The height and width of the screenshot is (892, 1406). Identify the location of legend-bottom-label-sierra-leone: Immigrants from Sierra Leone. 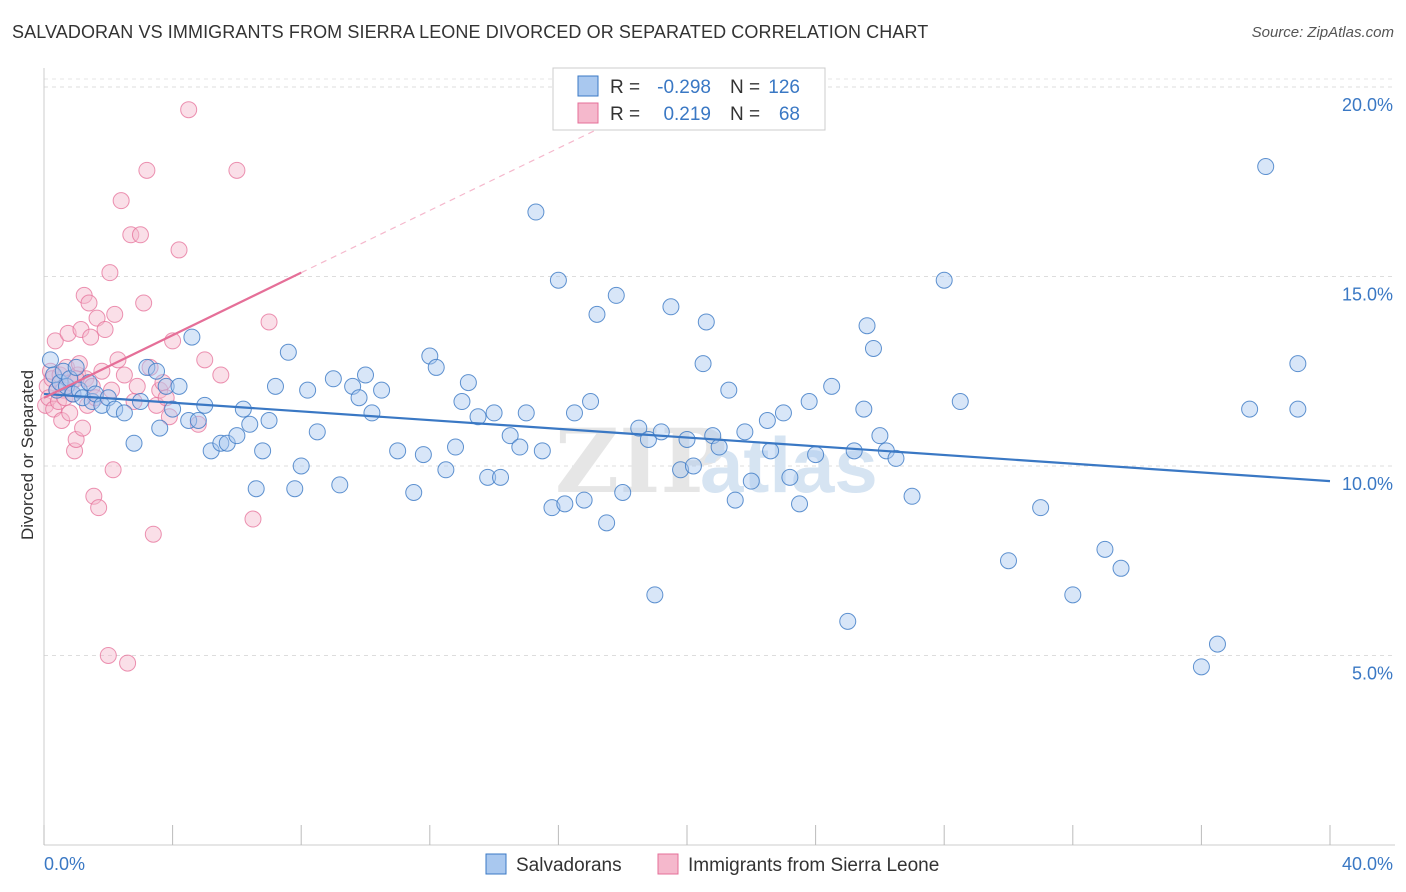
(813, 865).